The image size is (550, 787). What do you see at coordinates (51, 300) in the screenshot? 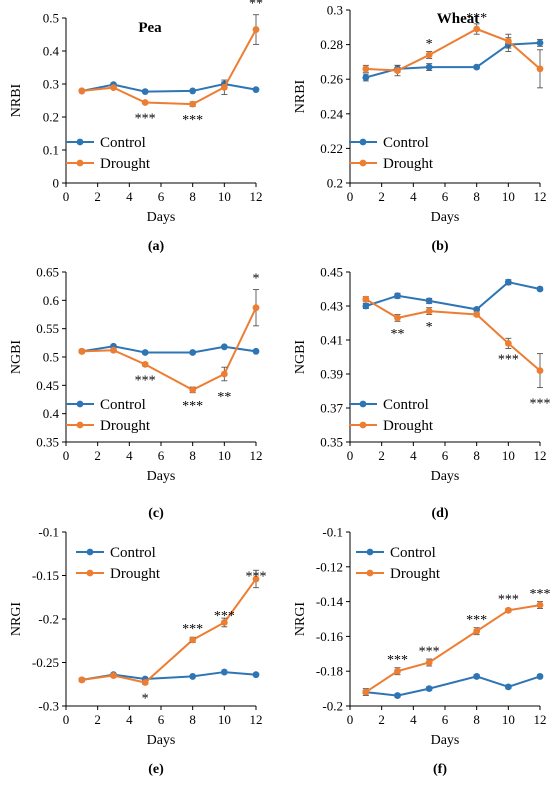
I see `y-tick-label: 0.6` at bounding box center [51, 300].